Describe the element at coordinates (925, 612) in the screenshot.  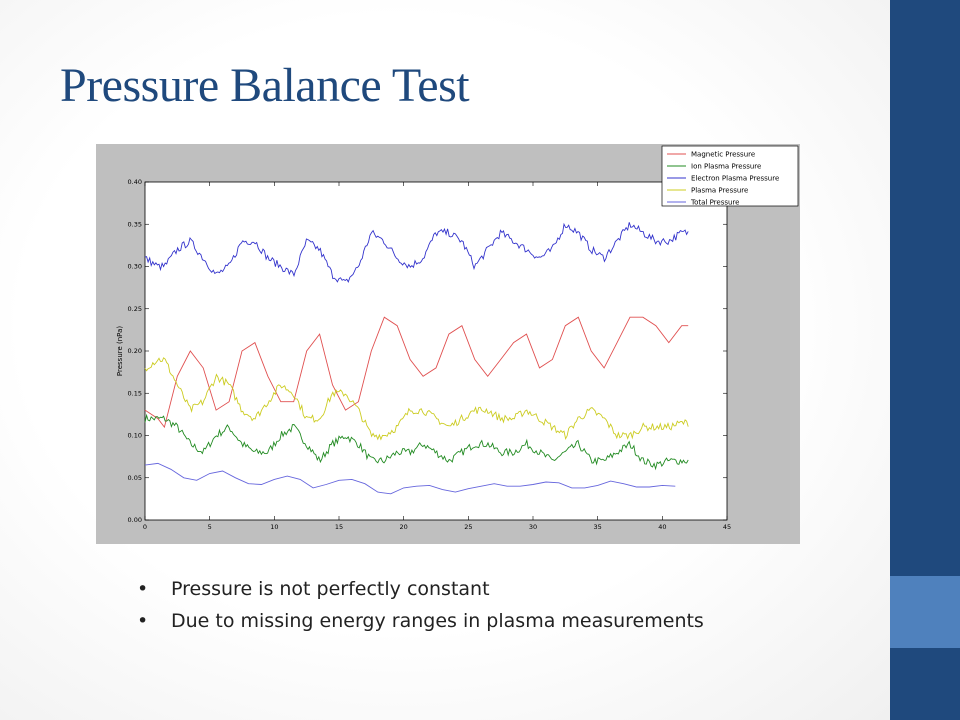
I see `sidebar-accent-block` at that location.